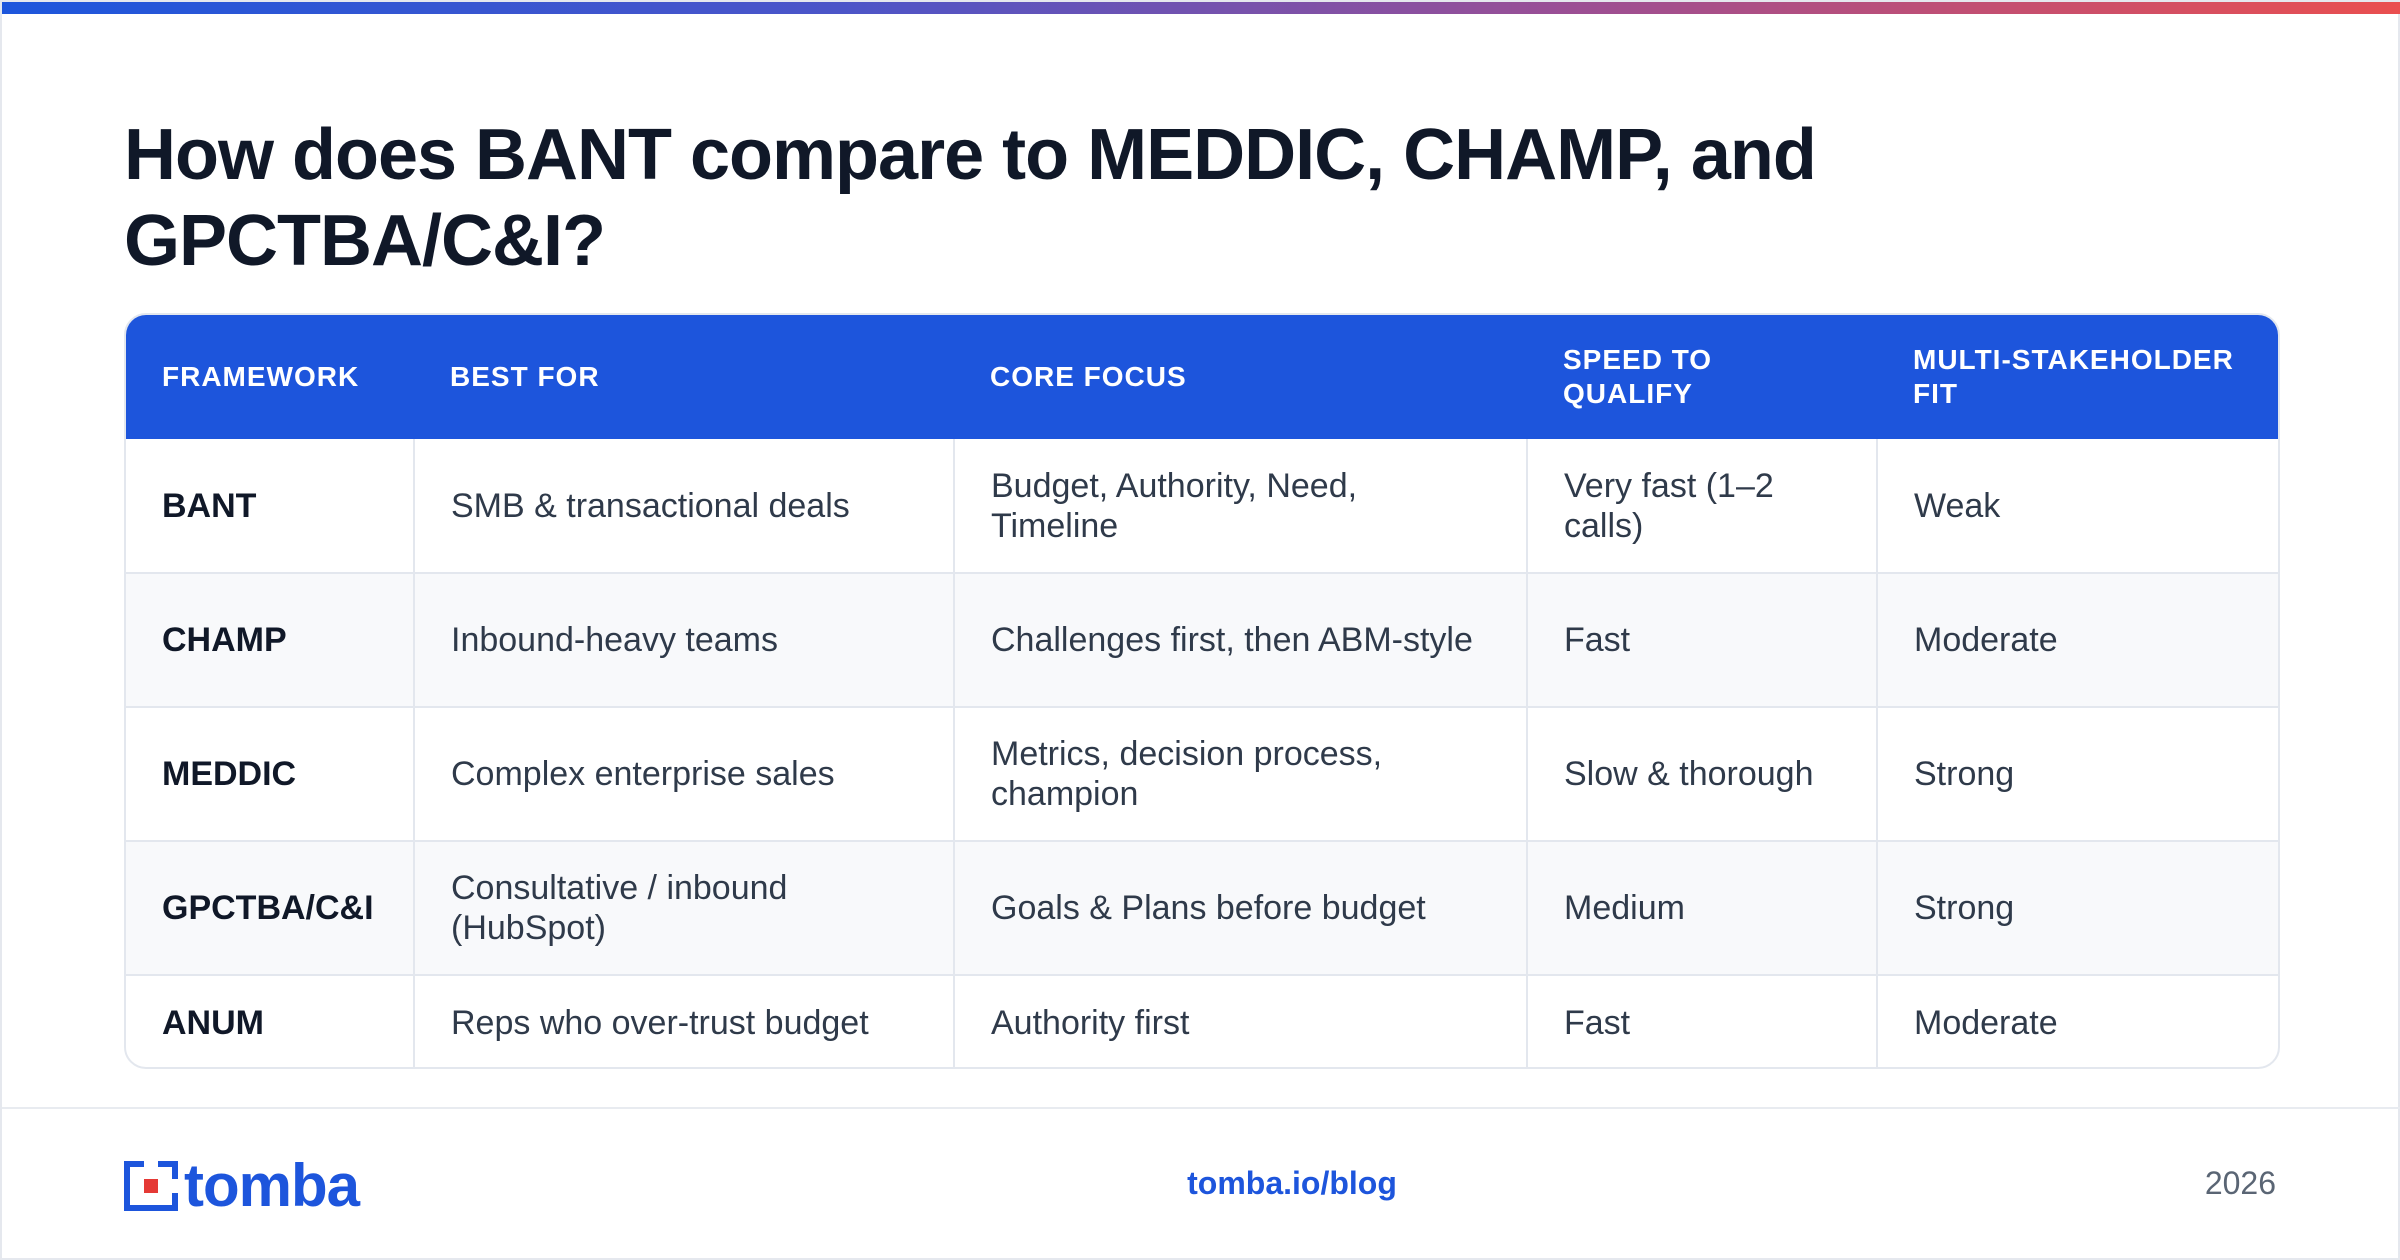 Image resolution: width=2400 pixels, height=1260 pixels. What do you see at coordinates (684, 640) in the screenshot?
I see `best-for-cell: Inbound-heavy teams` at bounding box center [684, 640].